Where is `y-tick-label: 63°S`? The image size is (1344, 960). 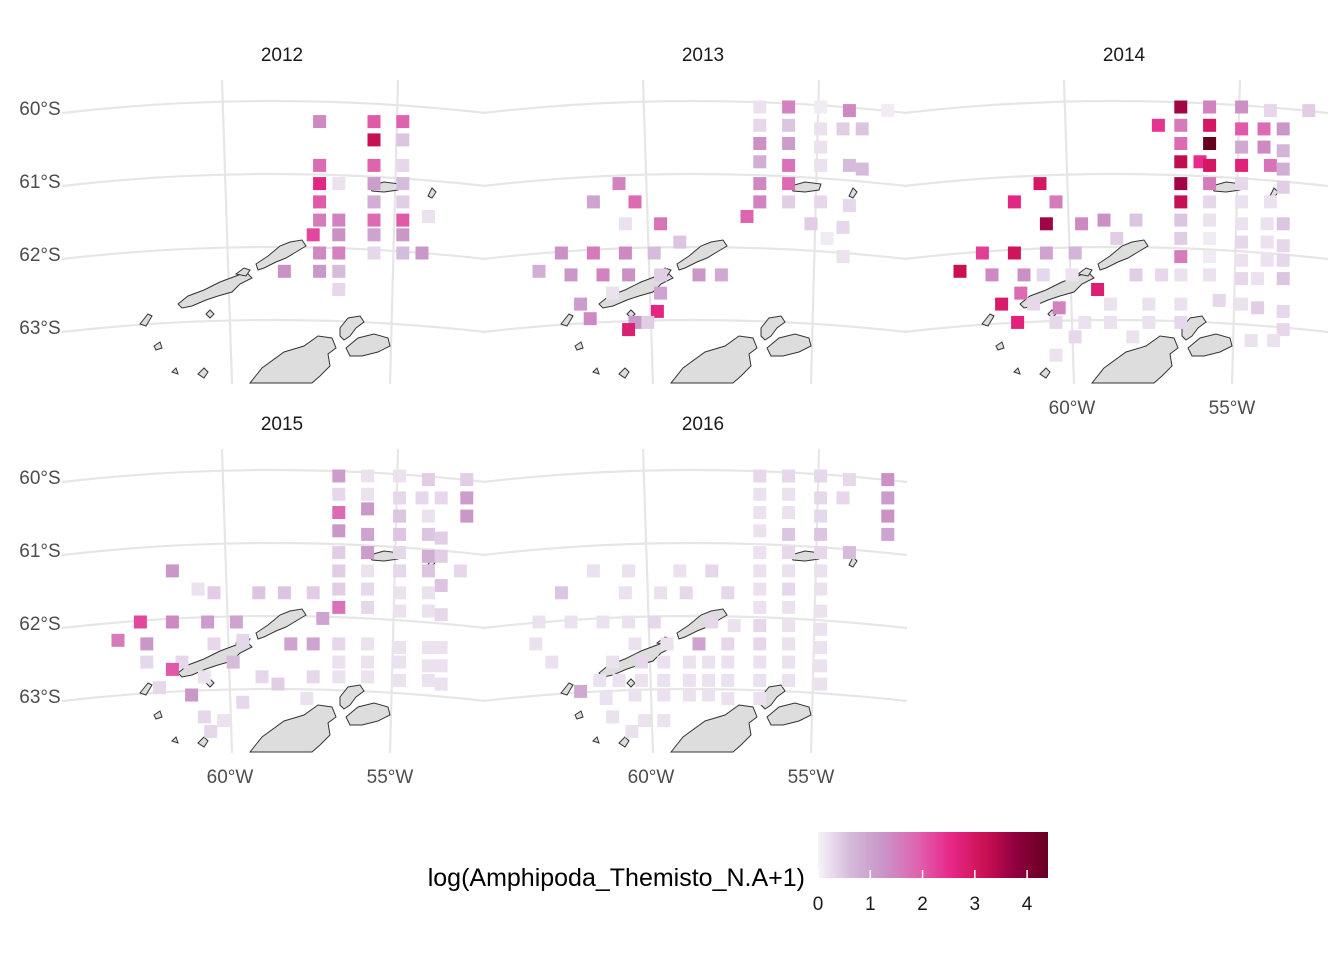 y-tick-label: 63°S is located at coordinates (39, 328).